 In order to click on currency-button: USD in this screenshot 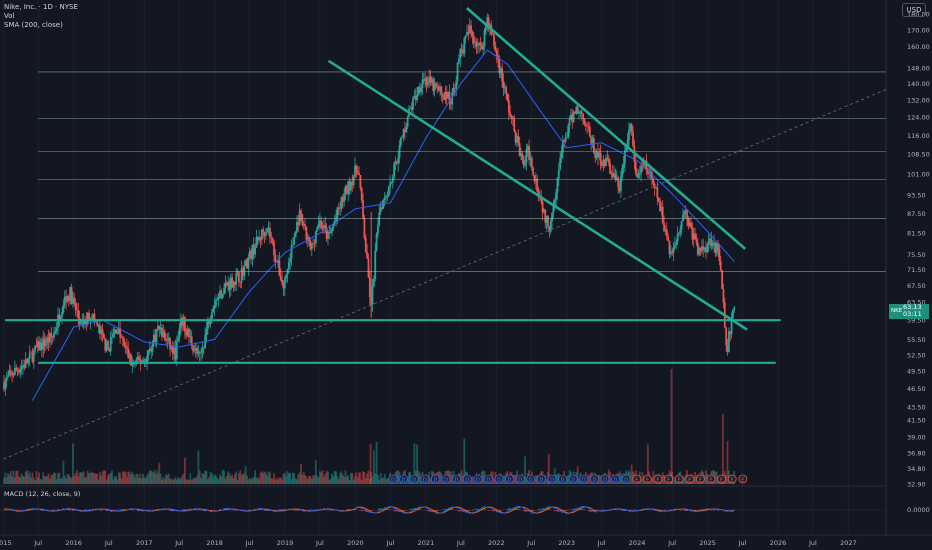, I will do `click(914, 10)`.